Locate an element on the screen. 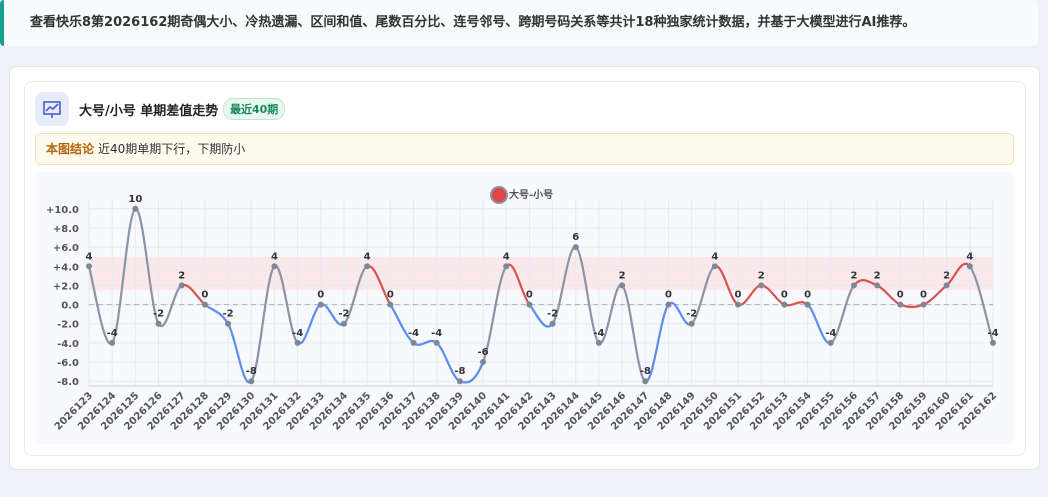 The width and height of the screenshot is (1048, 497). y-tick-label: +6.0 is located at coordinates (66, 248).